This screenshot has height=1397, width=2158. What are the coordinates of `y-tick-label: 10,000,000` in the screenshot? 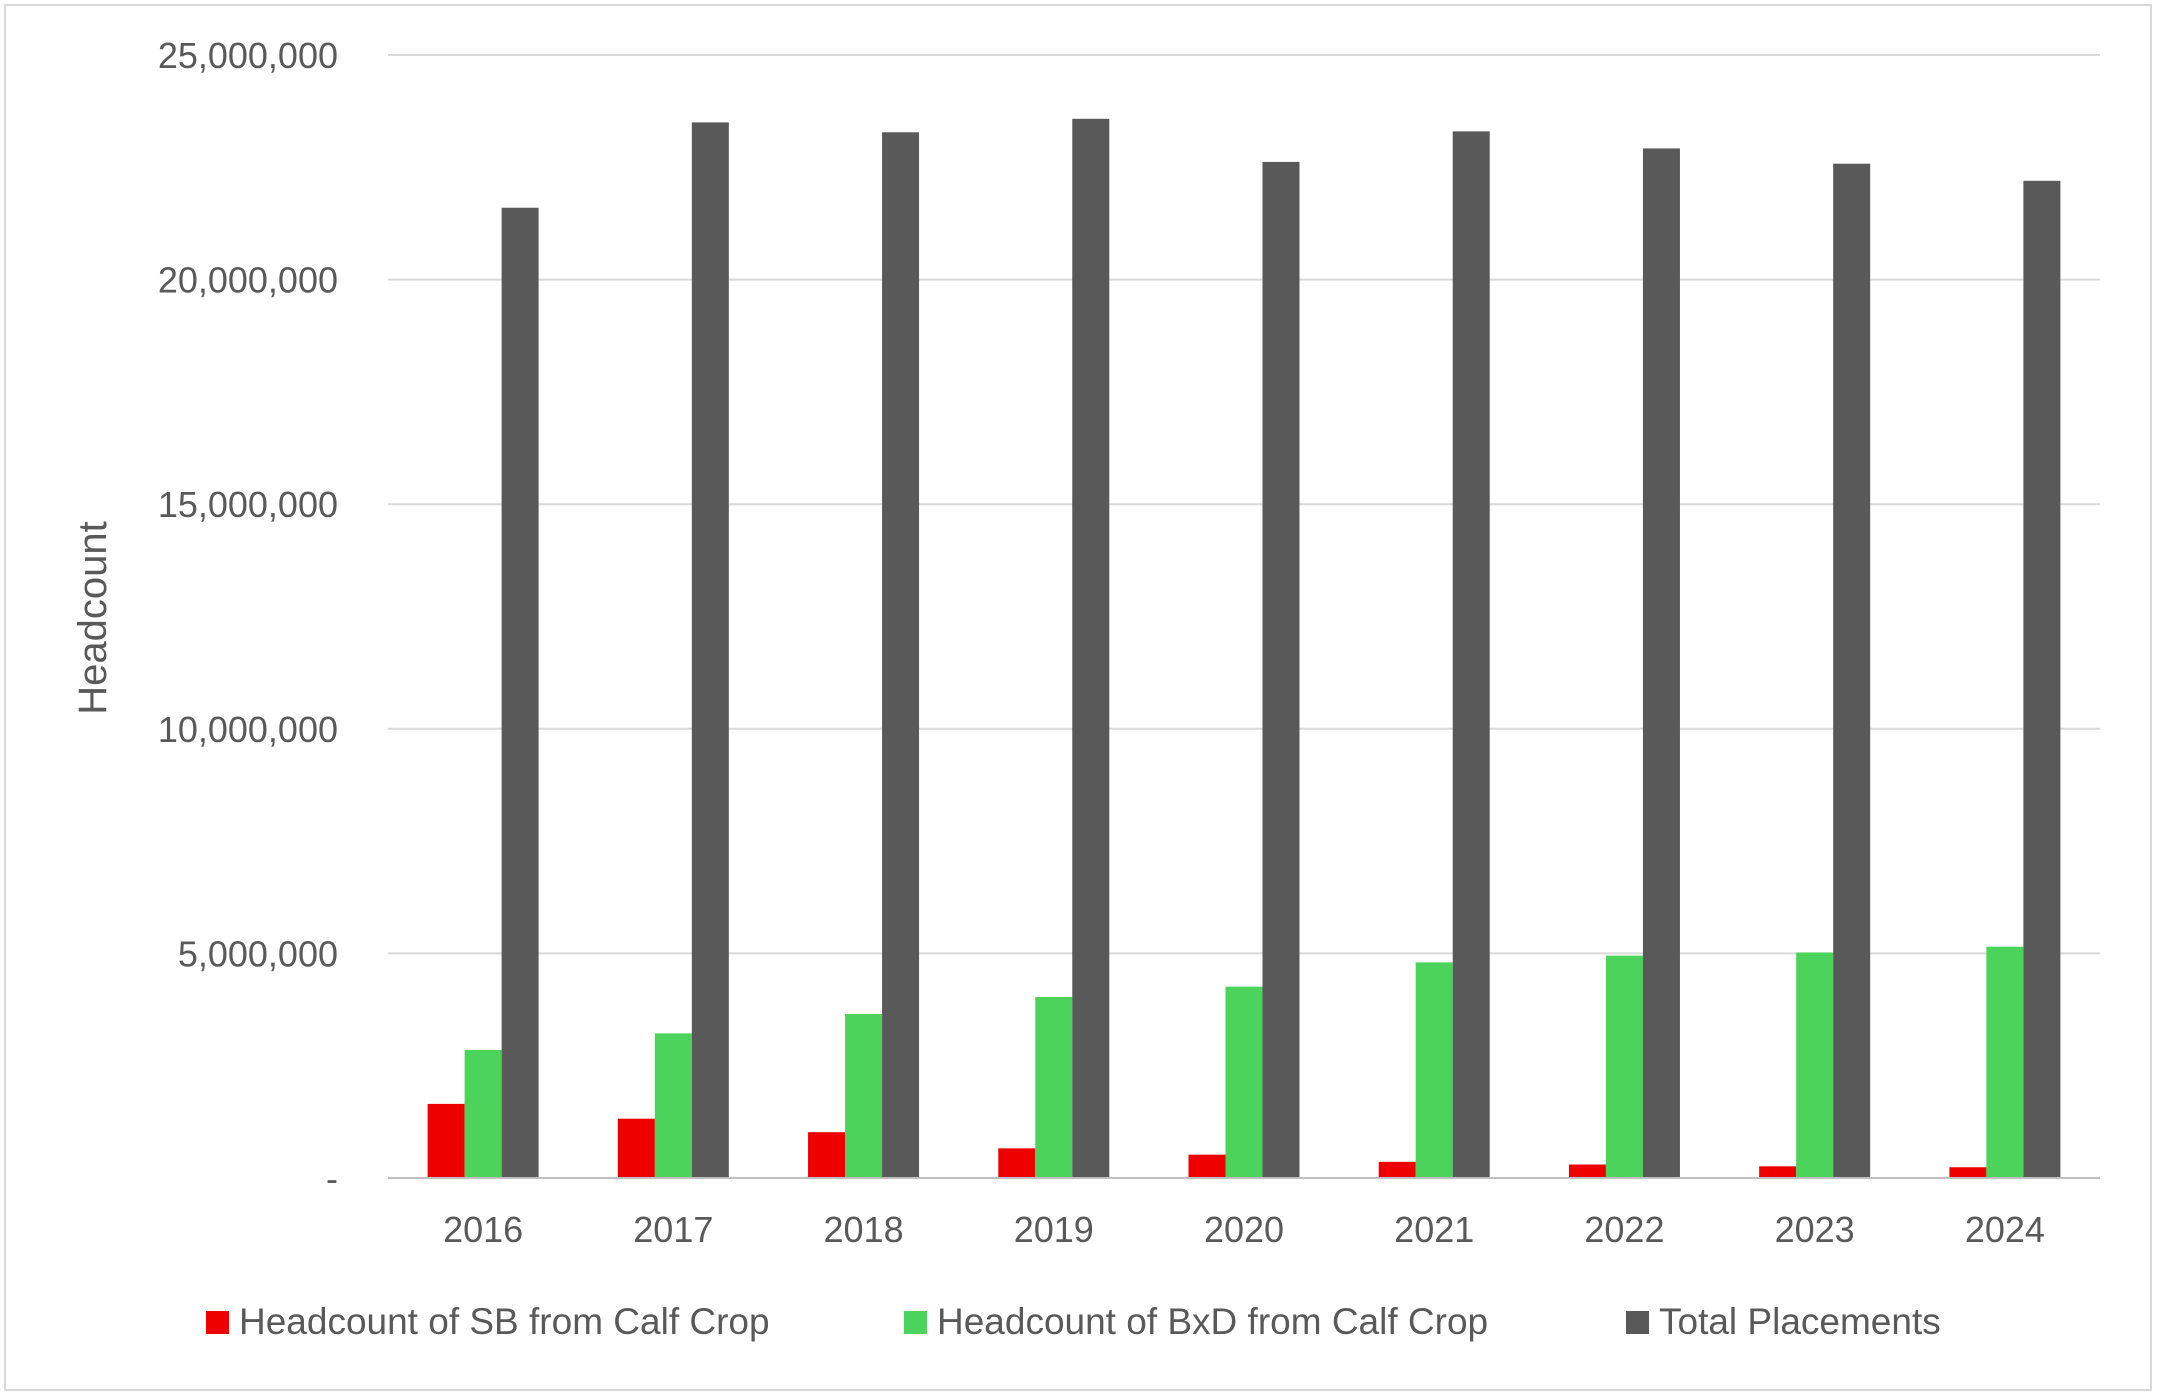 It's located at (248, 729).